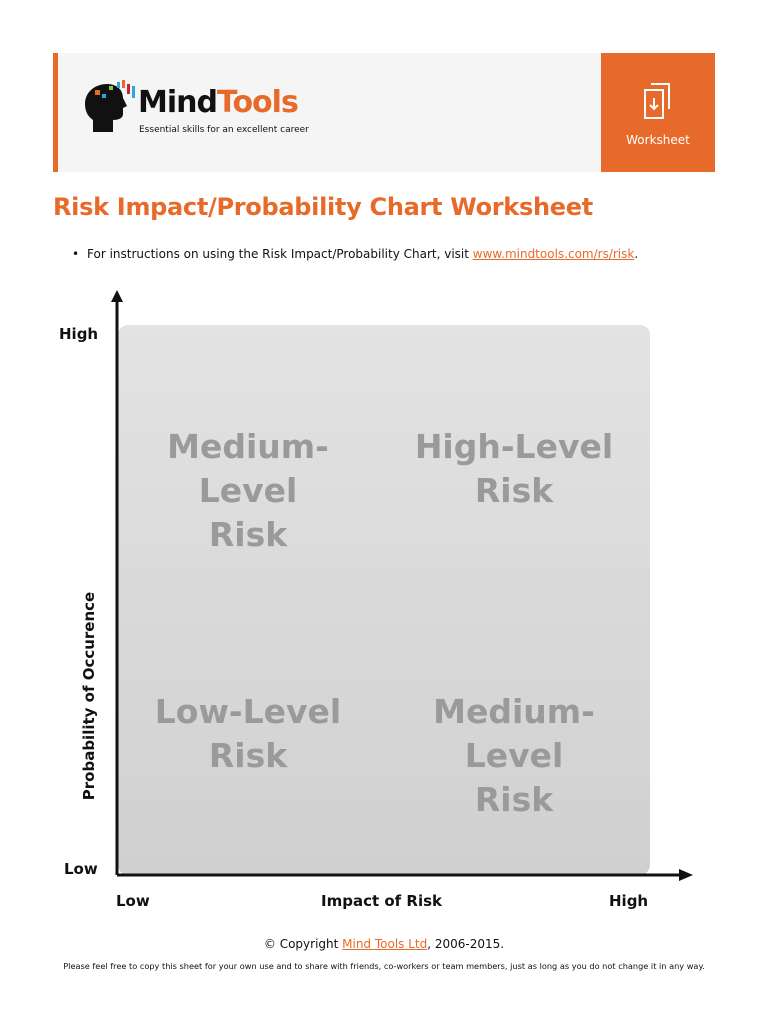 The image size is (768, 1024). What do you see at coordinates (117, 296) in the screenshot?
I see `y-axis-arrow` at bounding box center [117, 296].